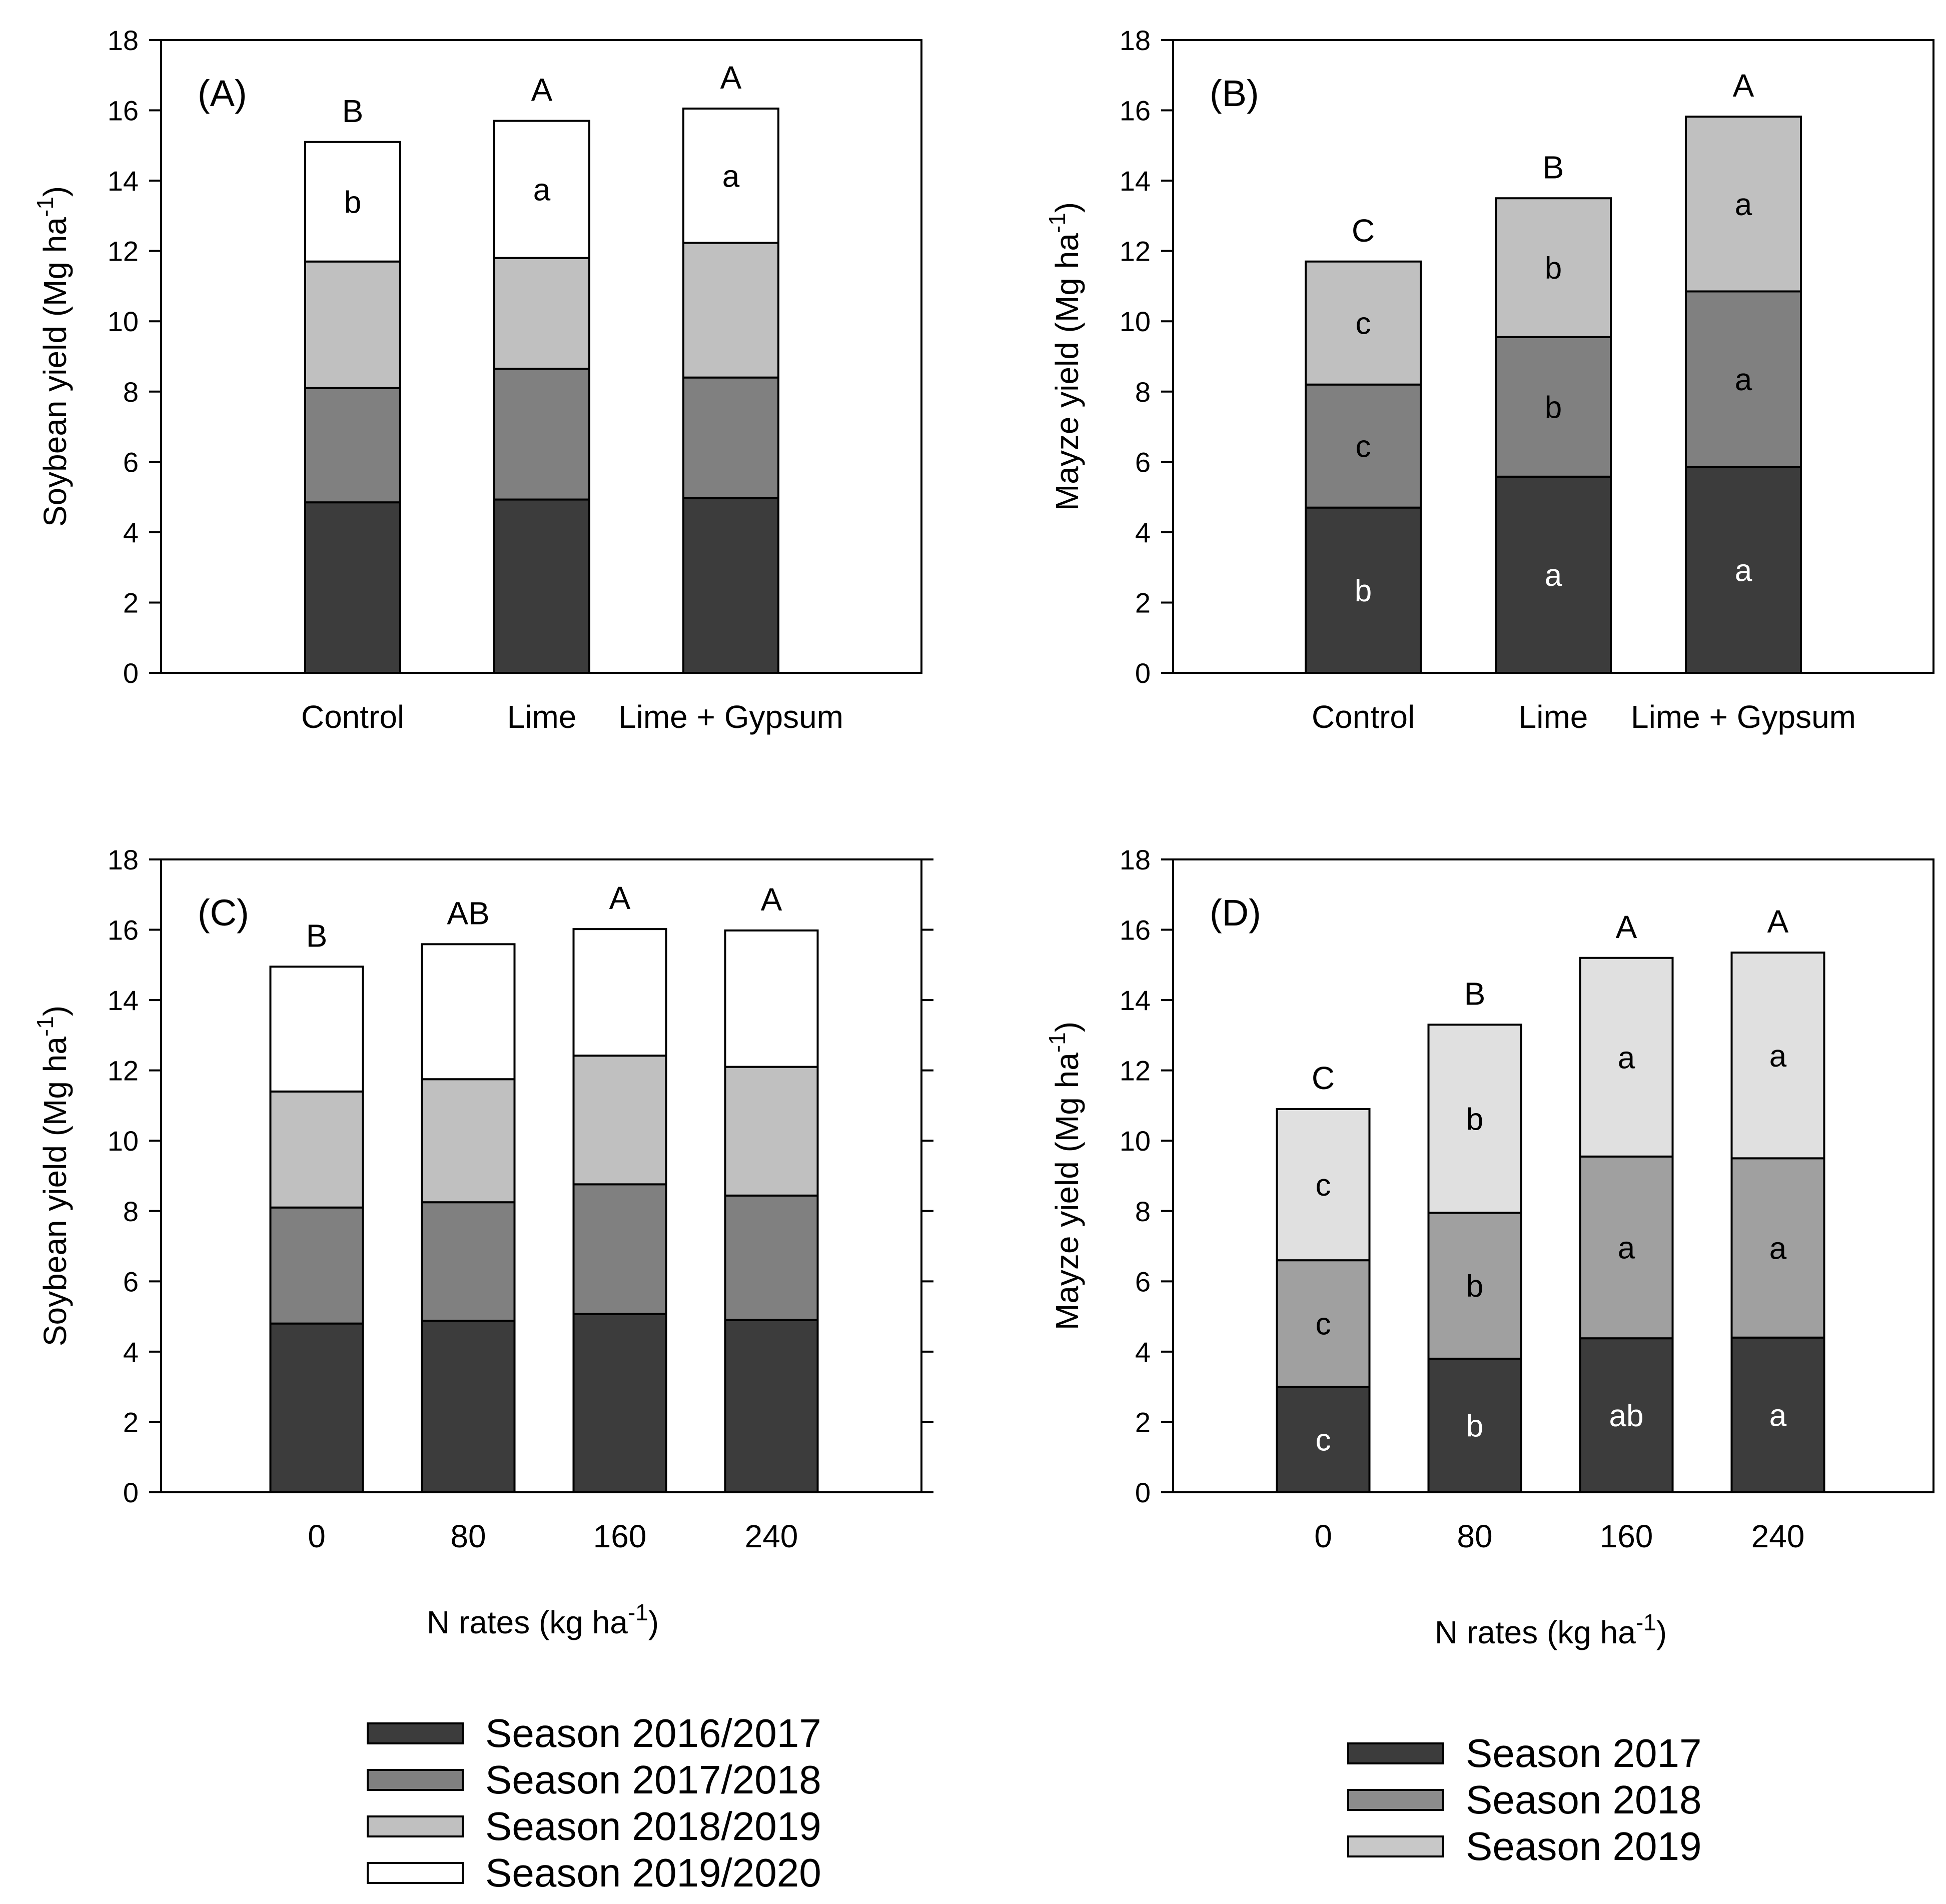 This screenshot has width=1946, height=1904. I want to click on panel-label: (D), so click(1235, 913).